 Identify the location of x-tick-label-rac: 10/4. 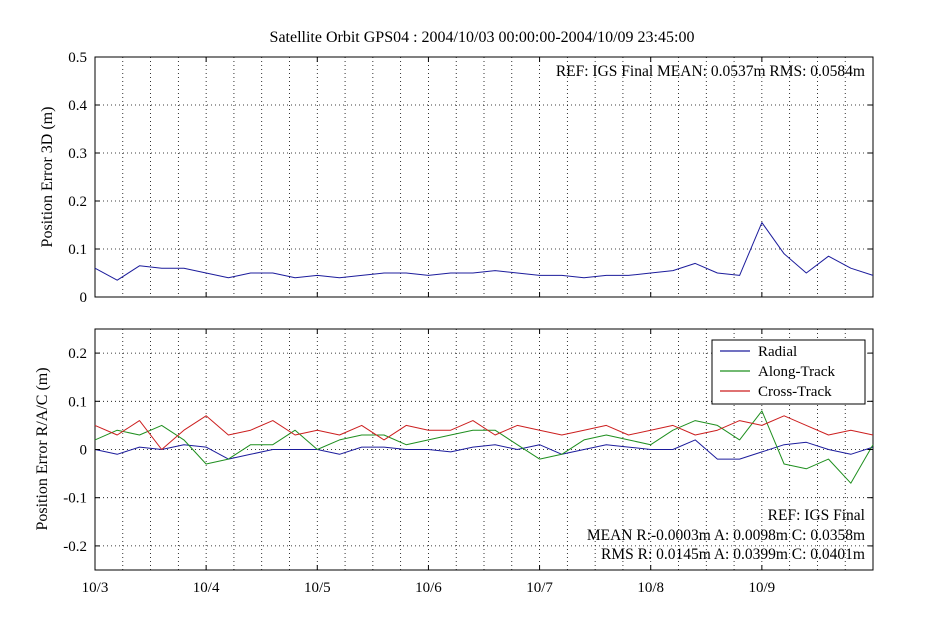
(206, 588).